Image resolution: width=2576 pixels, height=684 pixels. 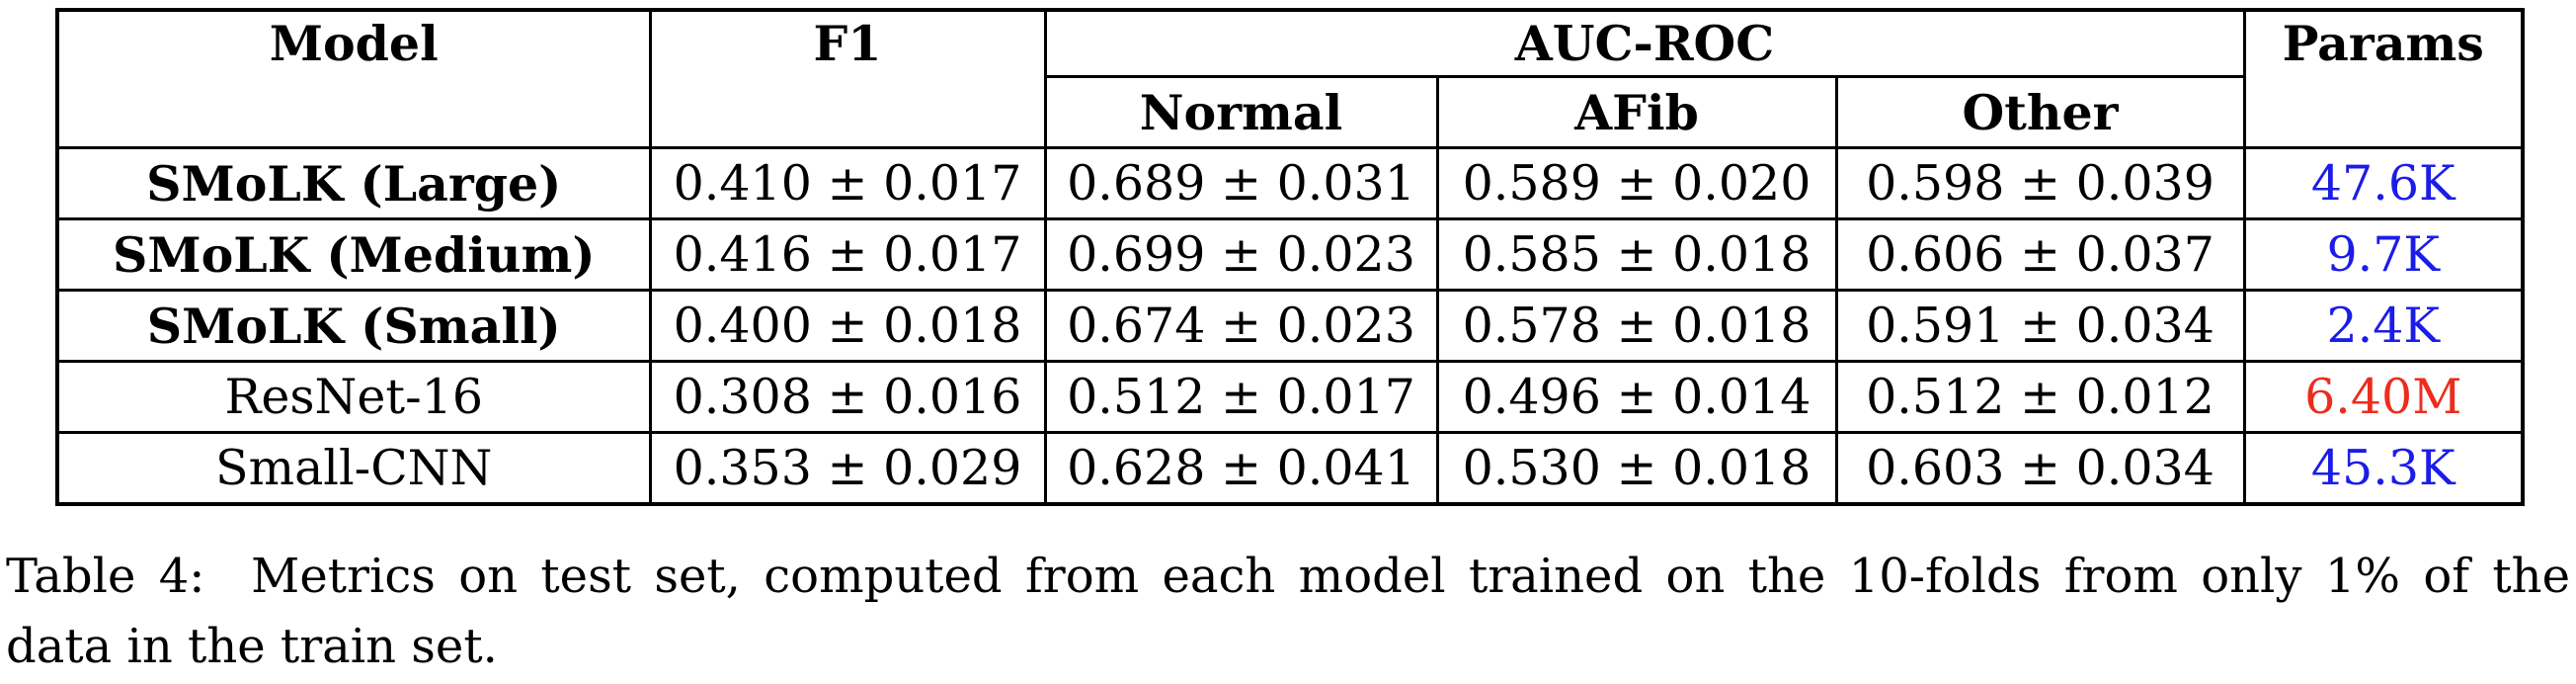 I want to click on col-header-f1: F1, so click(x=847, y=79).